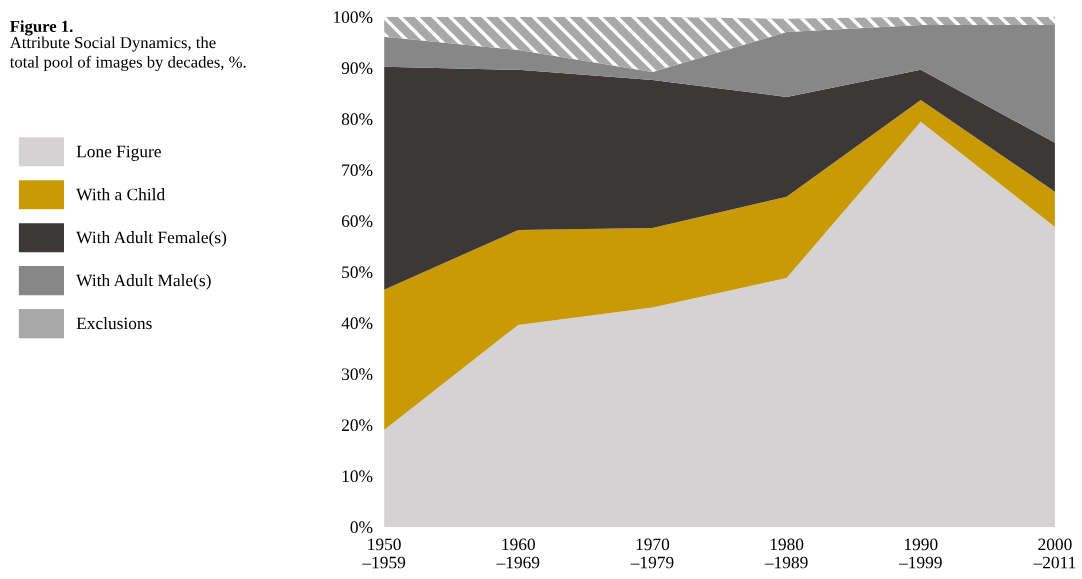 The width and height of the screenshot is (1082, 579). What do you see at coordinates (357, 272) in the screenshot?
I see `y-tick-label: 50%` at bounding box center [357, 272].